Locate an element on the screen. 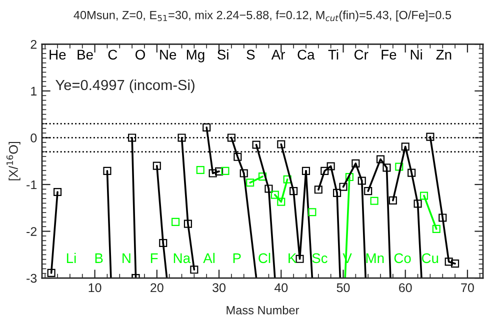 This screenshot has height=320, width=500. annotation: Ti is located at coordinates (333, 54).